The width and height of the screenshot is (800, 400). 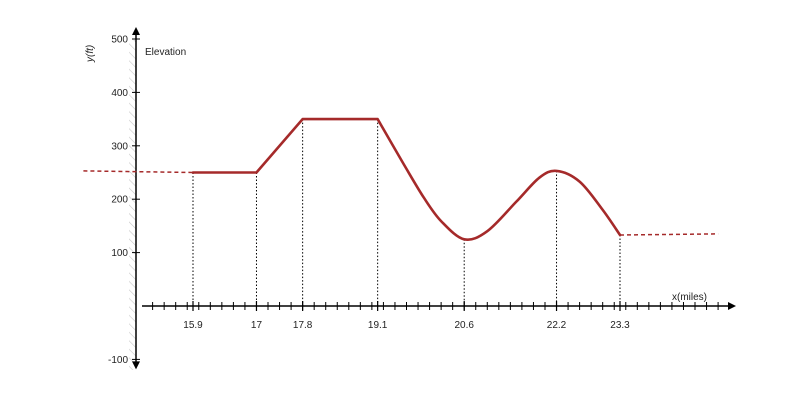 I want to click on hatched-wall, so click(x=132, y=205).